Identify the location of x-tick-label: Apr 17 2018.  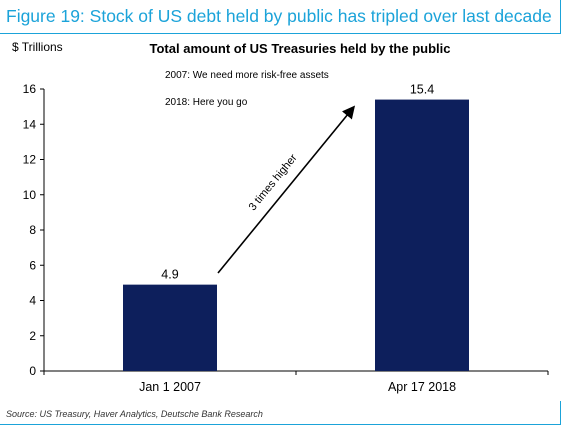
(422, 387).